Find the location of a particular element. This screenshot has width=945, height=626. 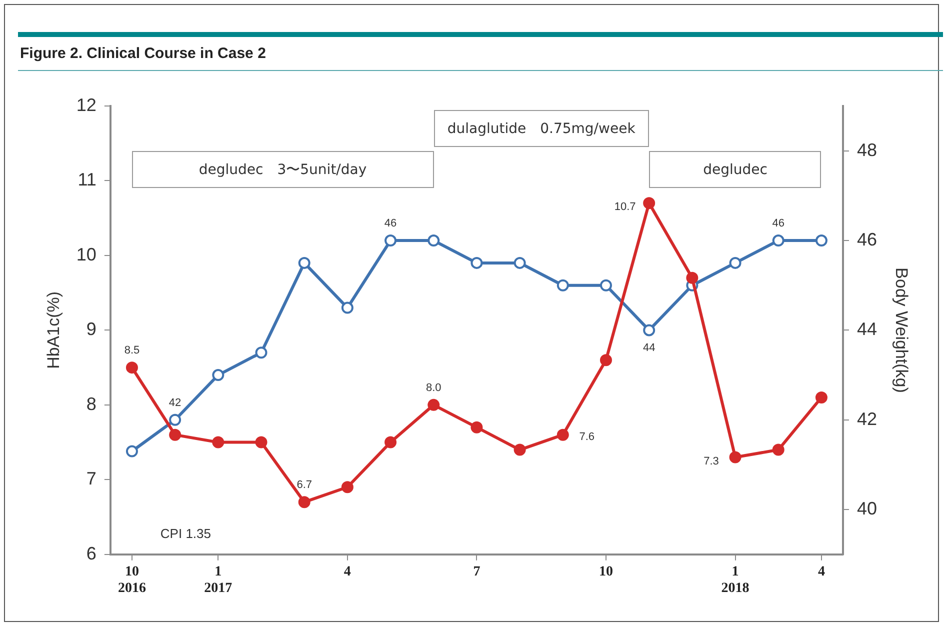

treatment-box: degludec is located at coordinates (735, 169).